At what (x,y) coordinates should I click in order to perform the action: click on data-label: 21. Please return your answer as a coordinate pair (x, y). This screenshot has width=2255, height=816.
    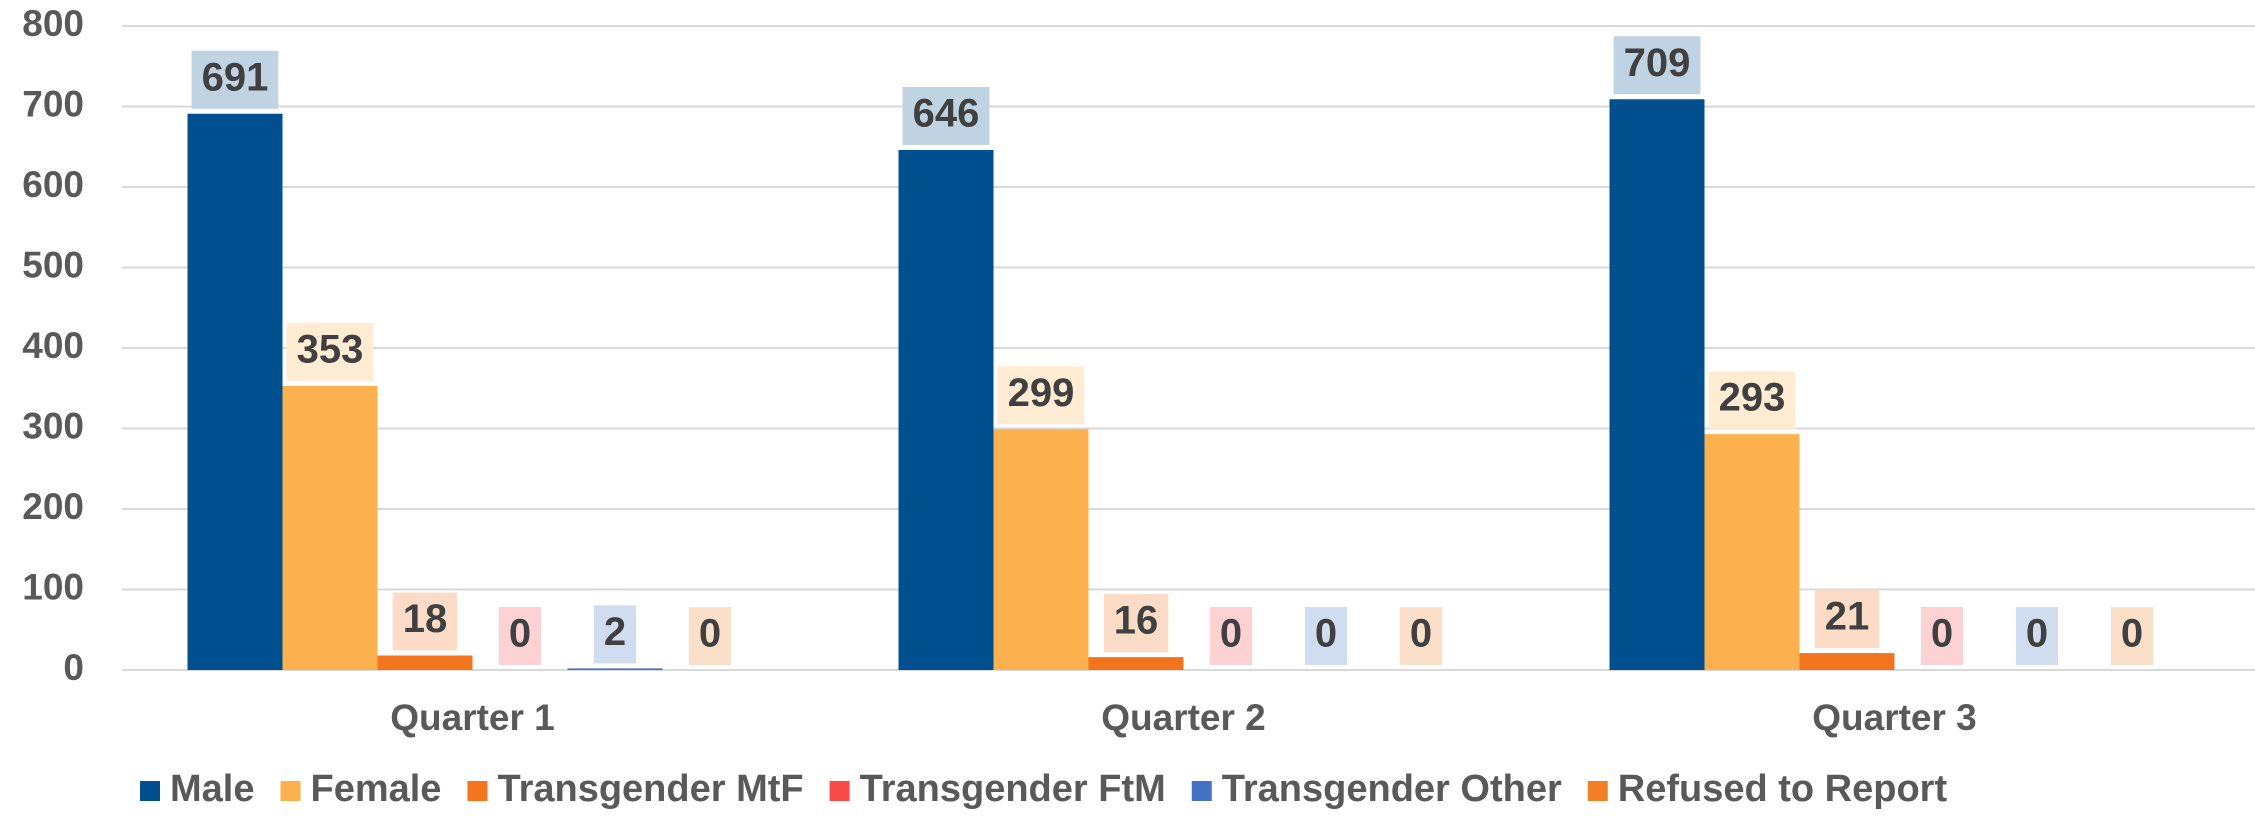
    Looking at the image, I should click on (1847, 617).